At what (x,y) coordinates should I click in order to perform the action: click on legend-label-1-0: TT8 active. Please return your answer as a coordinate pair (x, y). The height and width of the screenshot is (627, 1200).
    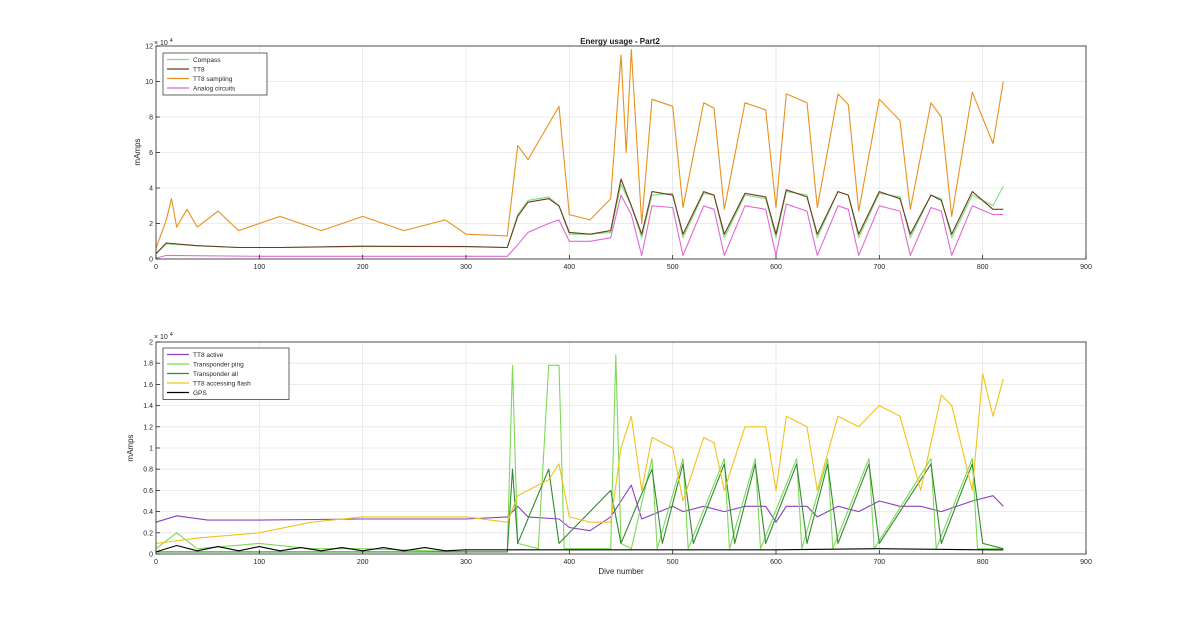
    Looking at the image, I should click on (208, 355).